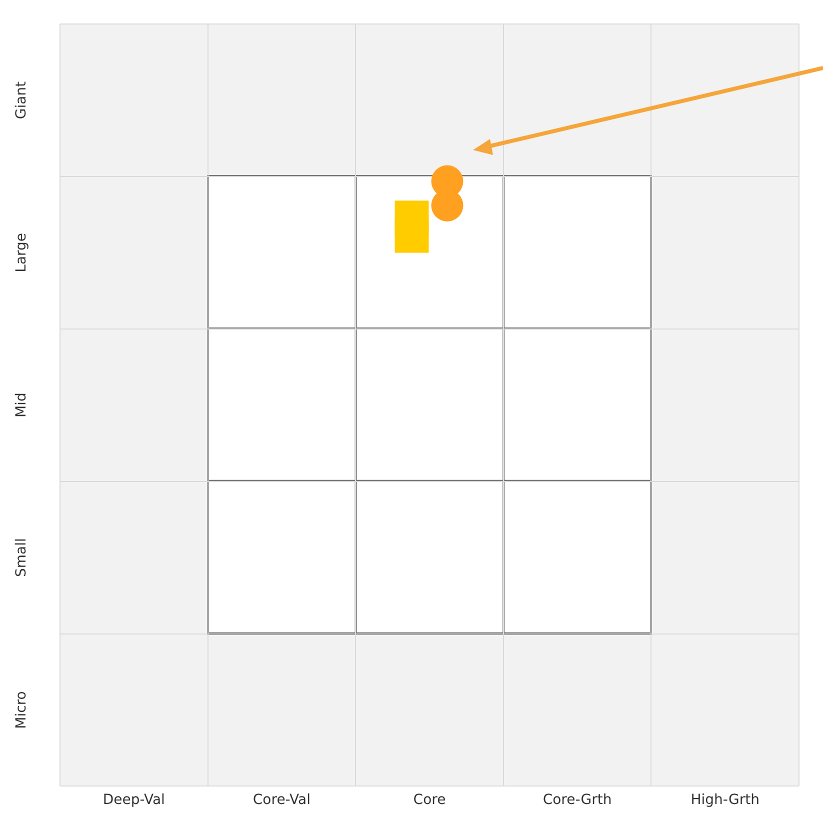  What do you see at coordinates (22, 710) in the screenshot?
I see `category-label: Micro` at bounding box center [22, 710].